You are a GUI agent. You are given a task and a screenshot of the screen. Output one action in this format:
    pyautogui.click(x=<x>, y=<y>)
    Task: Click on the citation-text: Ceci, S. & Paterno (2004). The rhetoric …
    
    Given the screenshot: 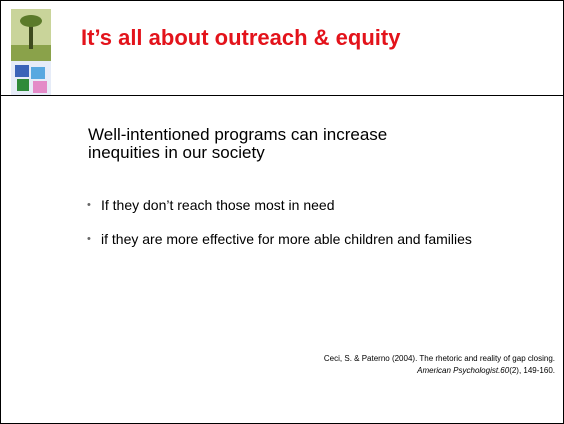 What is the action you would take?
    pyautogui.click(x=439, y=358)
    